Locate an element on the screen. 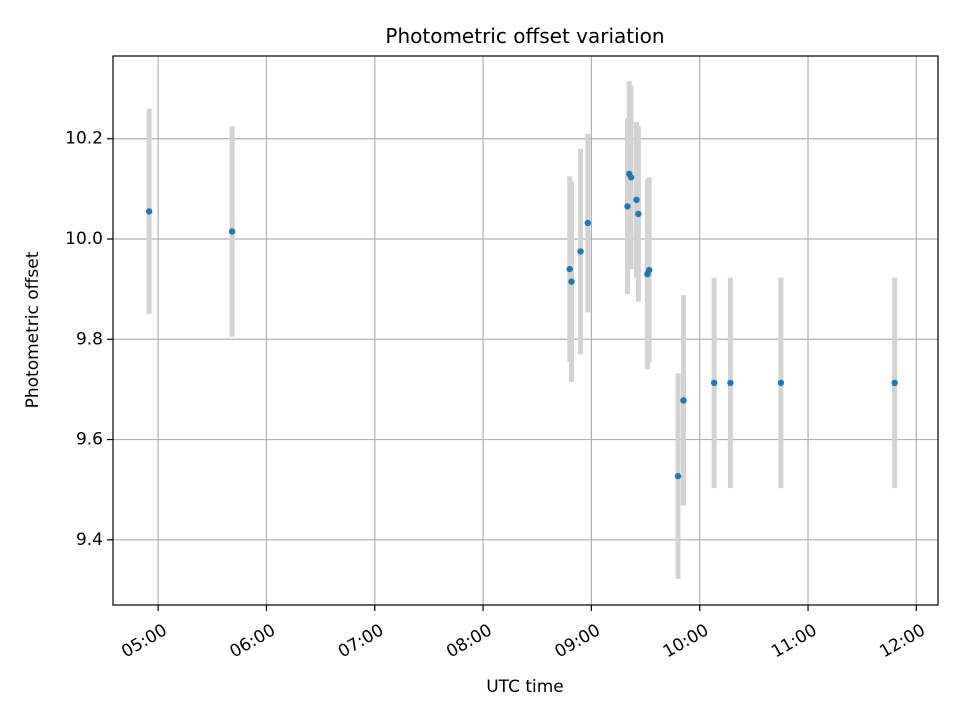 The width and height of the screenshot is (960, 720). y-tick-label: 9.8 is located at coordinates (89, 339).